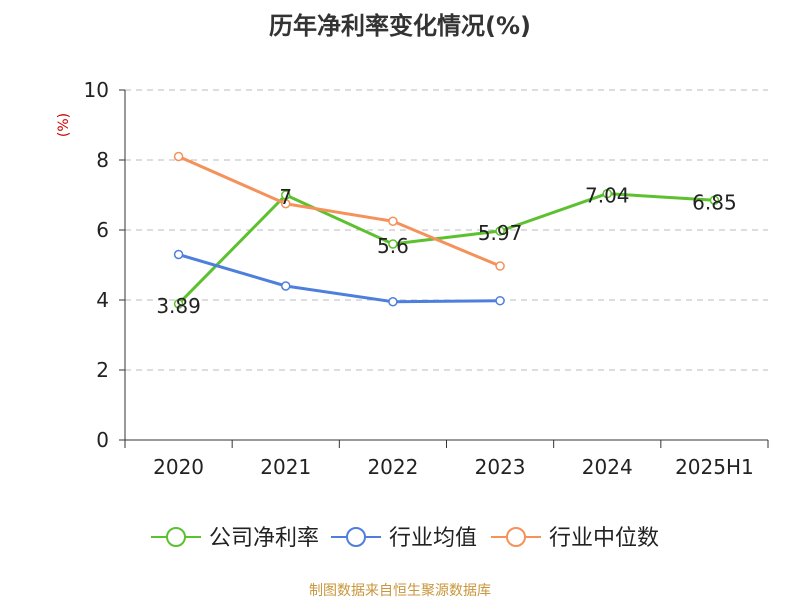 The image size is (800, 600). What do you see at coordinates (285, 197) in the screenshot?
I see `data-label: 7` at bounding box center [285, 197].